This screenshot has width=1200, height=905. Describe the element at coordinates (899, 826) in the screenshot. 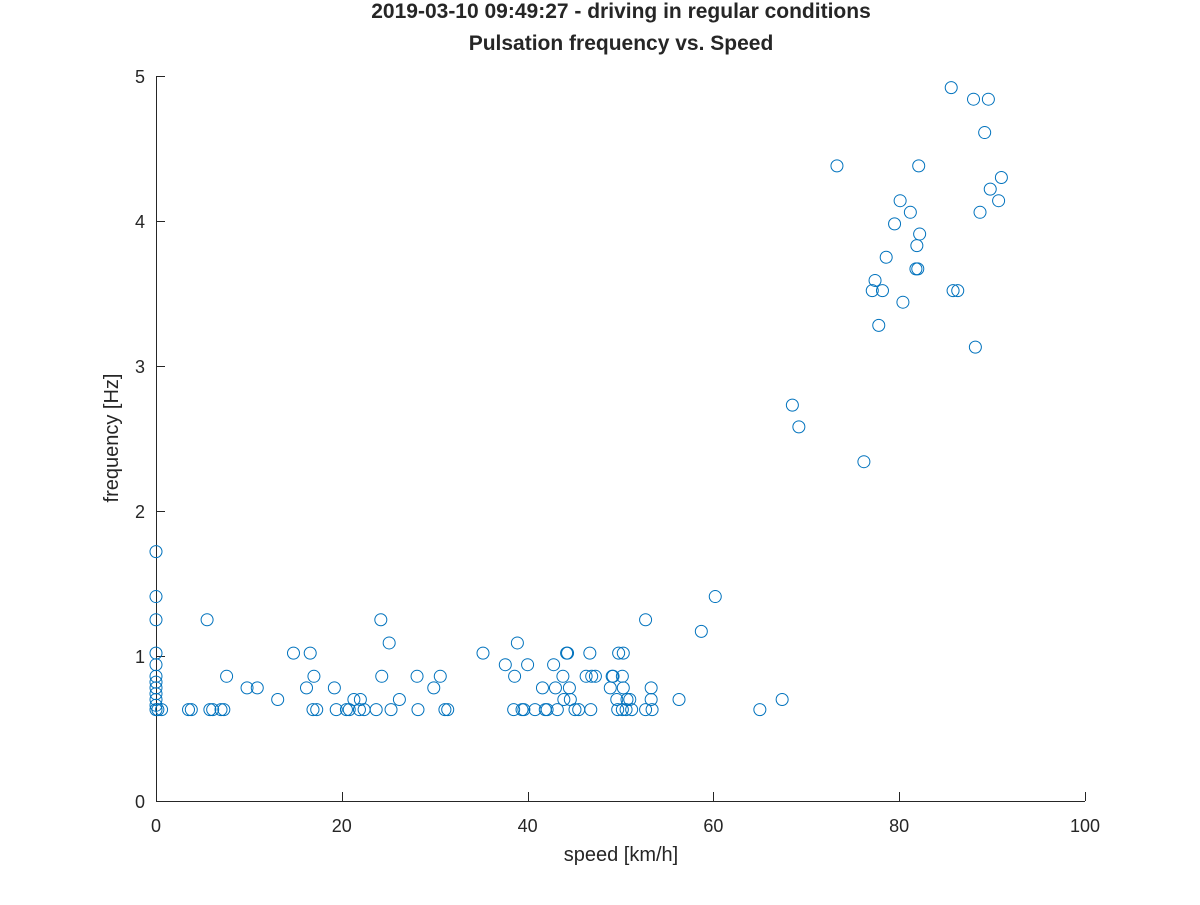

I see `x-tick-label: 80` at that location.